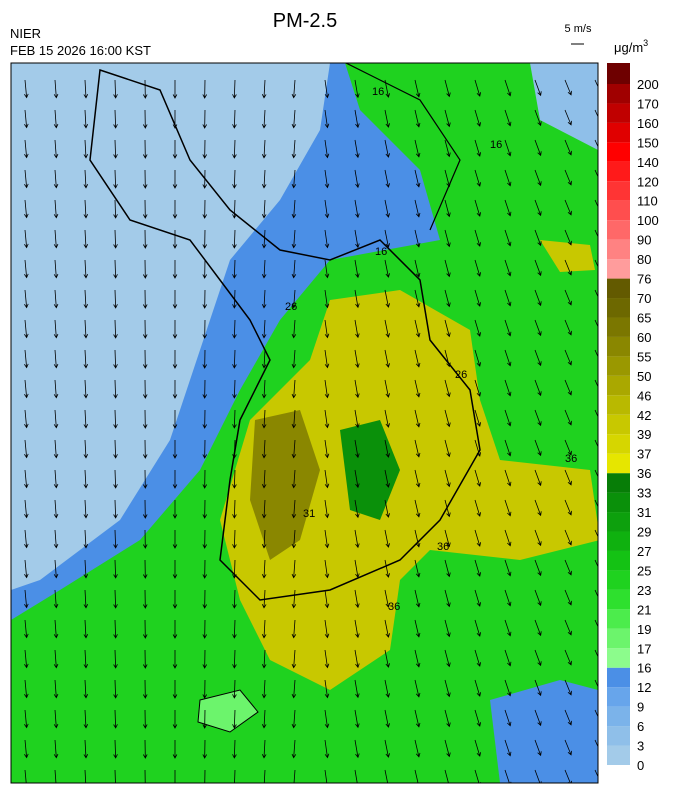 The image size is (673, 800). Describe the element at coordinates (644, 473) in the screenshot. I see `colorbar-label: 36` at that location.